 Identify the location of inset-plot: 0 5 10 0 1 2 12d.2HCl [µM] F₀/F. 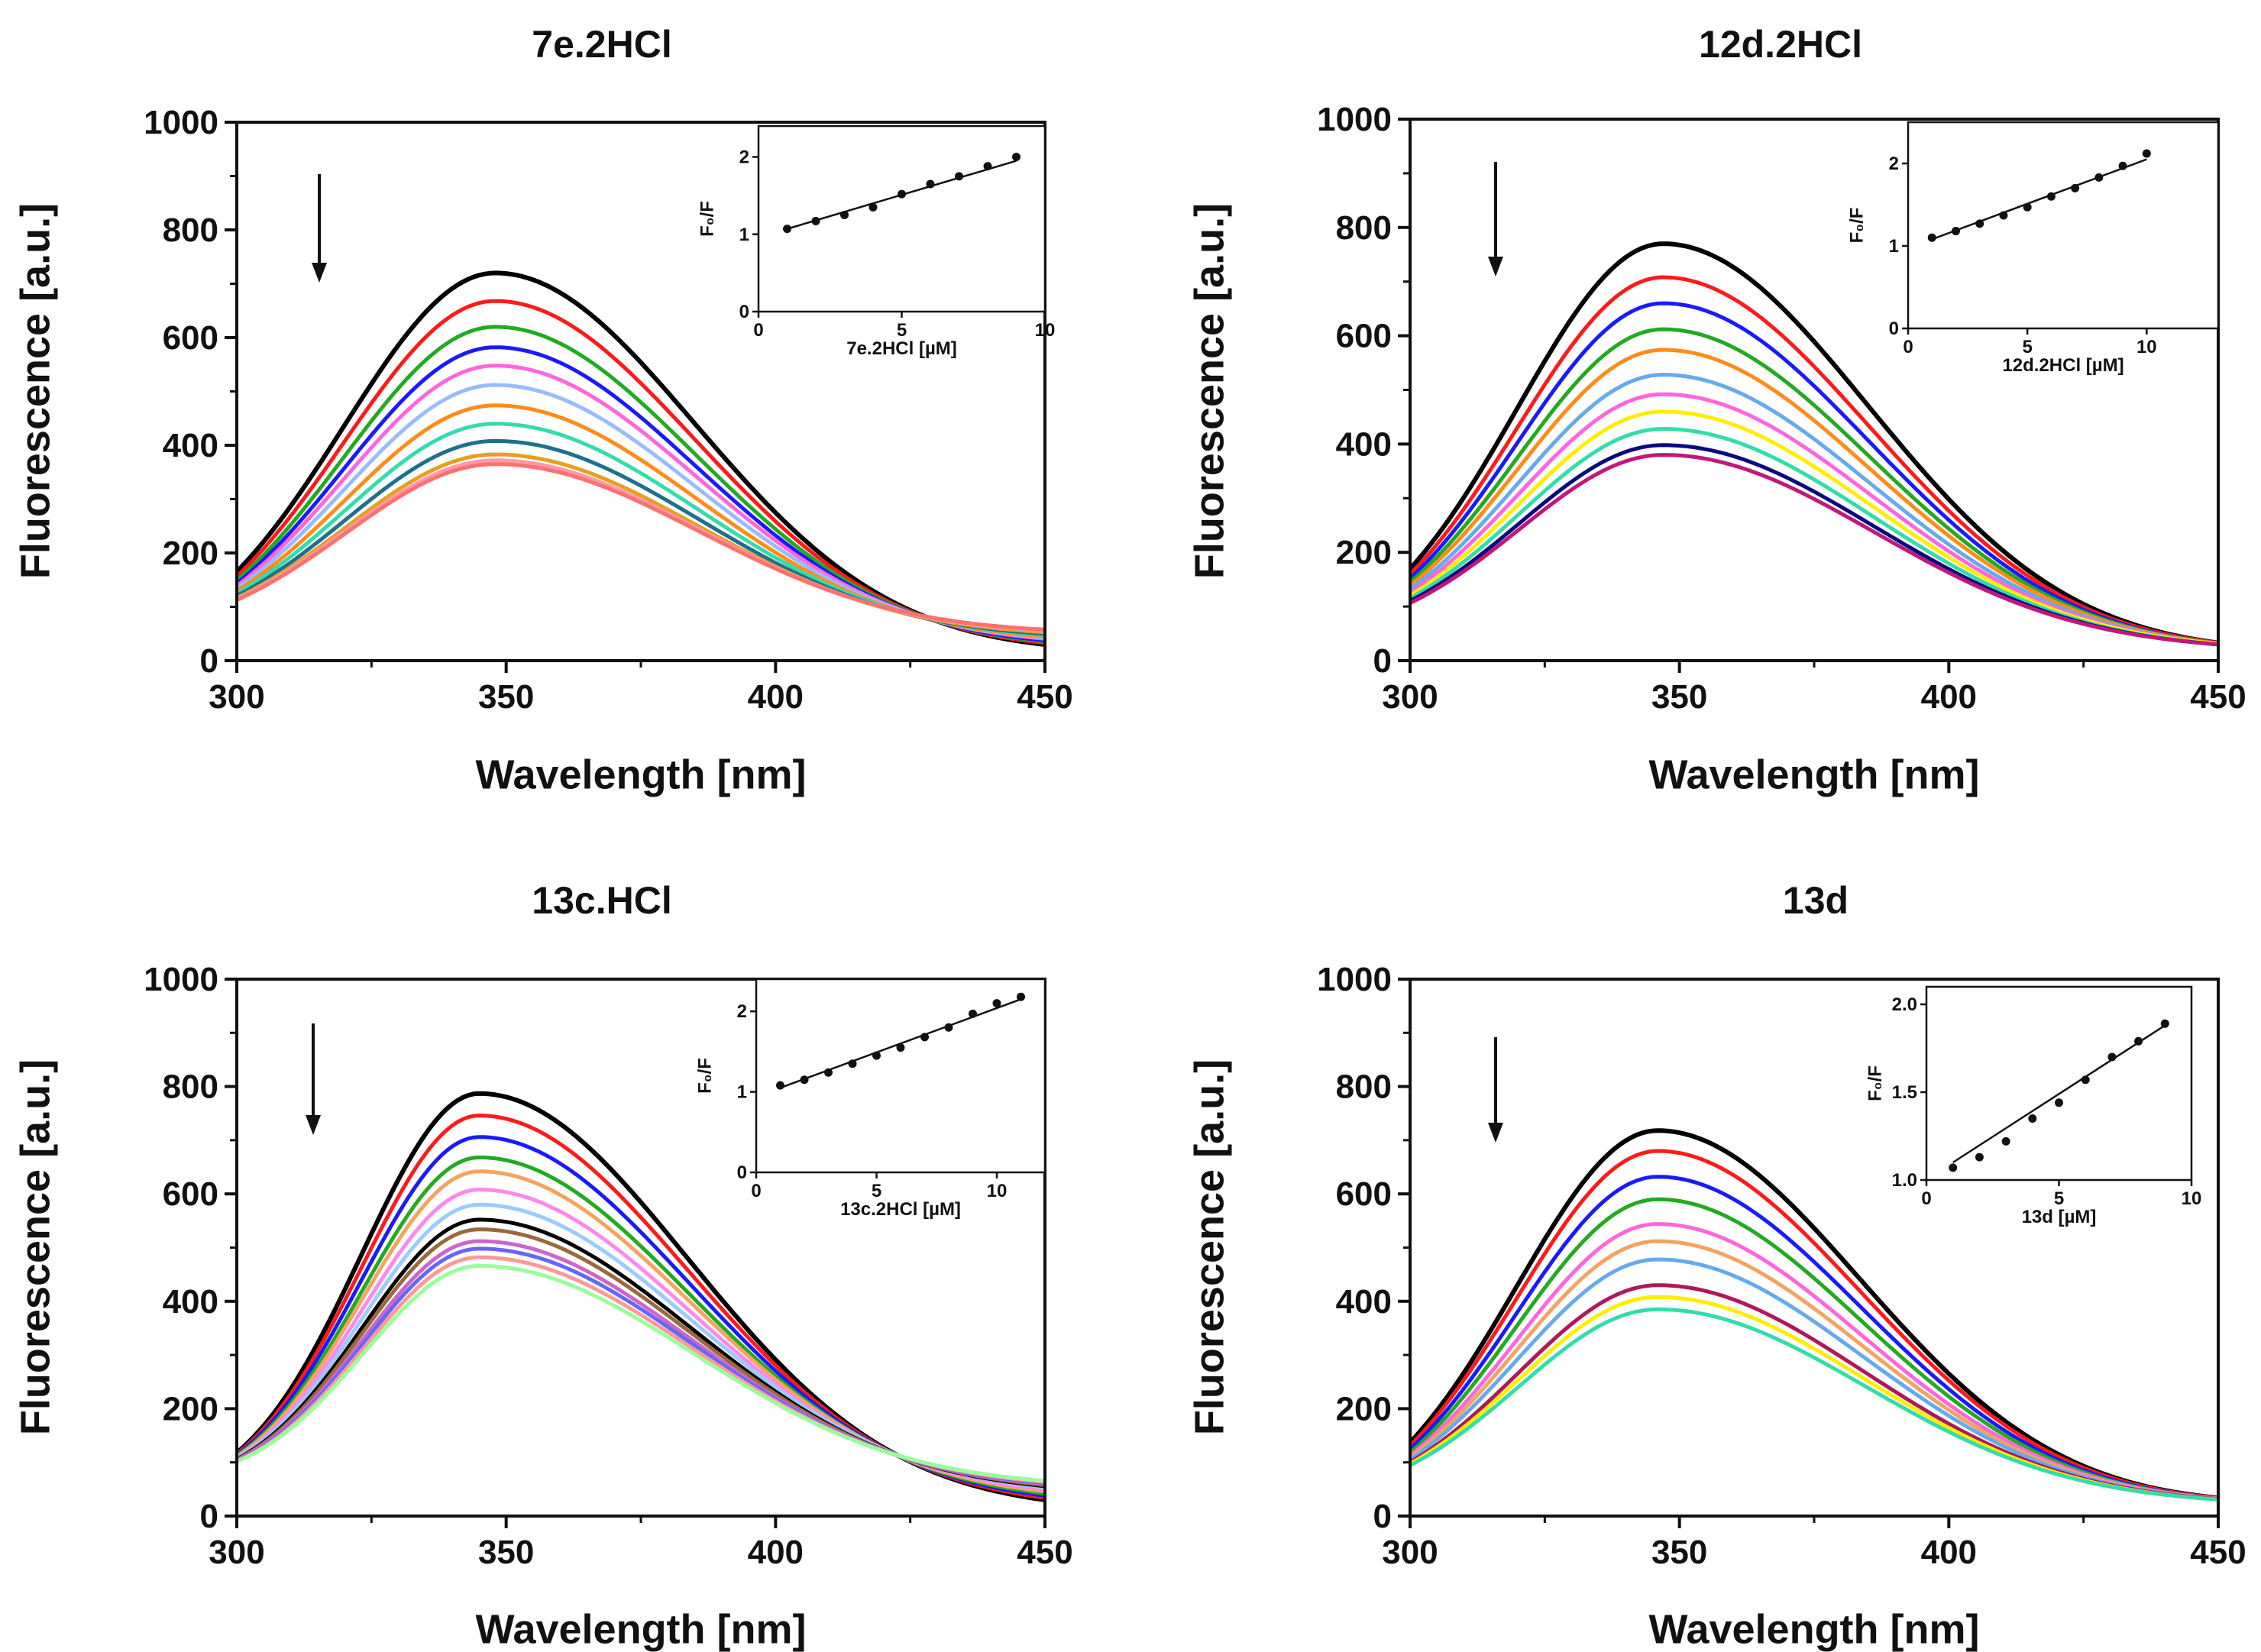
(2033, 249).